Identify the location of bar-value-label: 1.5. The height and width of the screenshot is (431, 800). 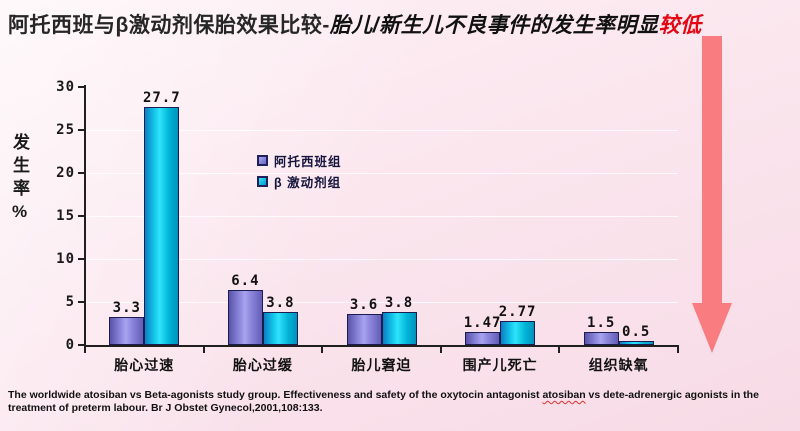
(601, 323).